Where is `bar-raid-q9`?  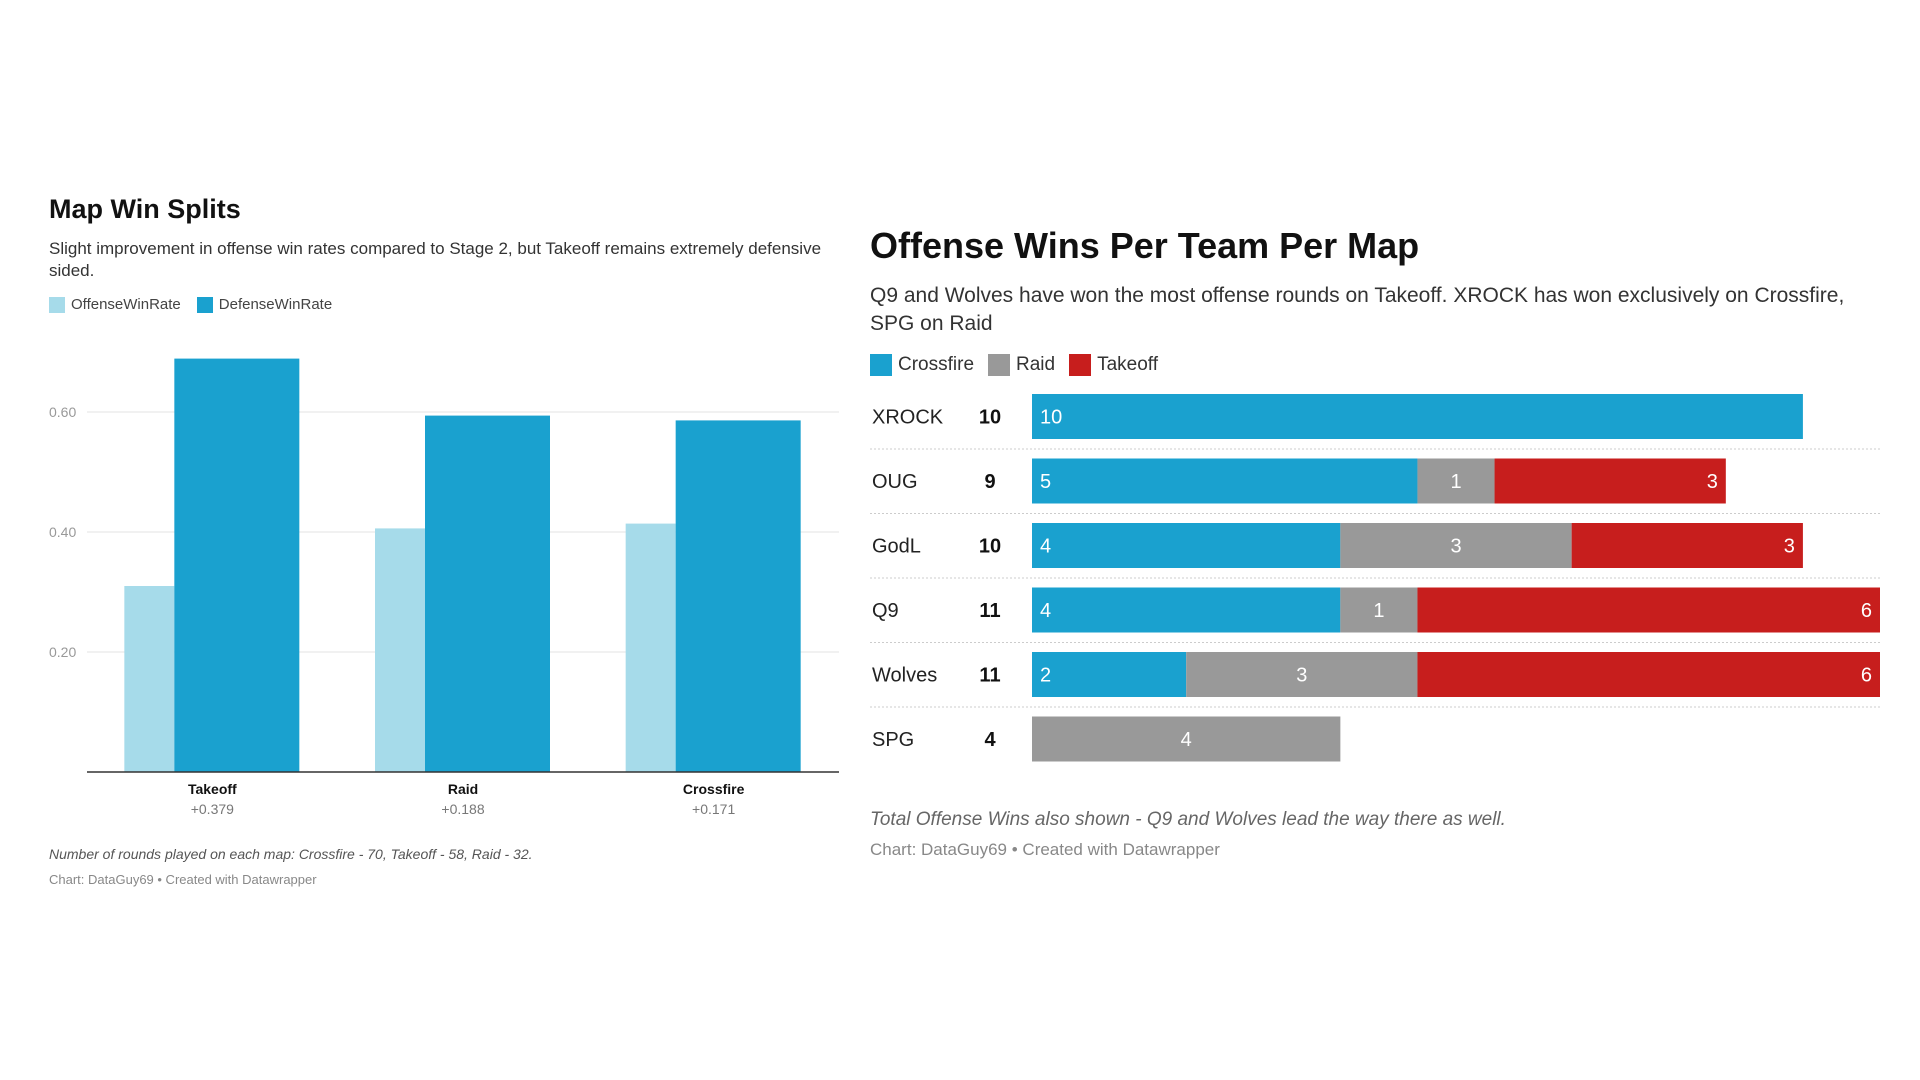
bar-raid-q9 is located at coordinates (1379, 610).